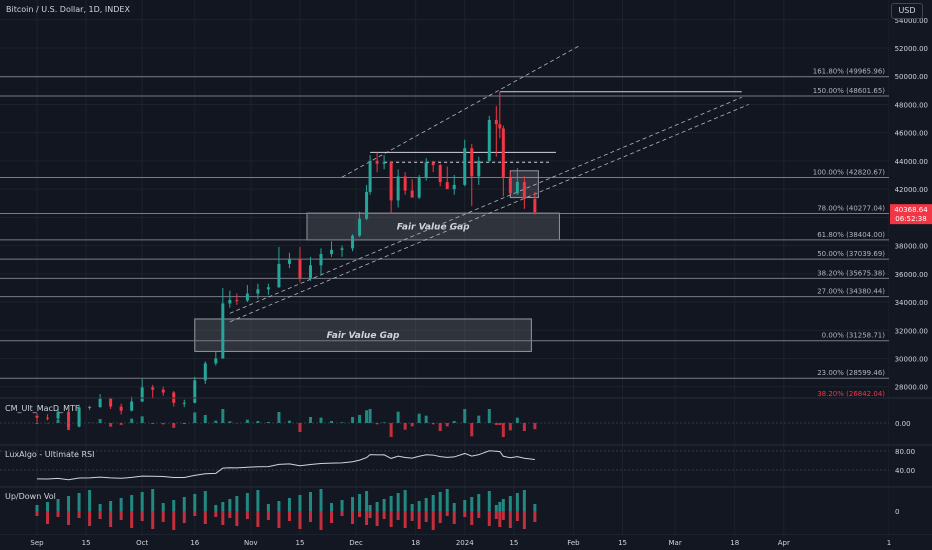  What do you see at coordinates (30, 496) in the screenshot?
I see `volume-indicator-label: Up/Down Vol` at bounding box center [30, 496].